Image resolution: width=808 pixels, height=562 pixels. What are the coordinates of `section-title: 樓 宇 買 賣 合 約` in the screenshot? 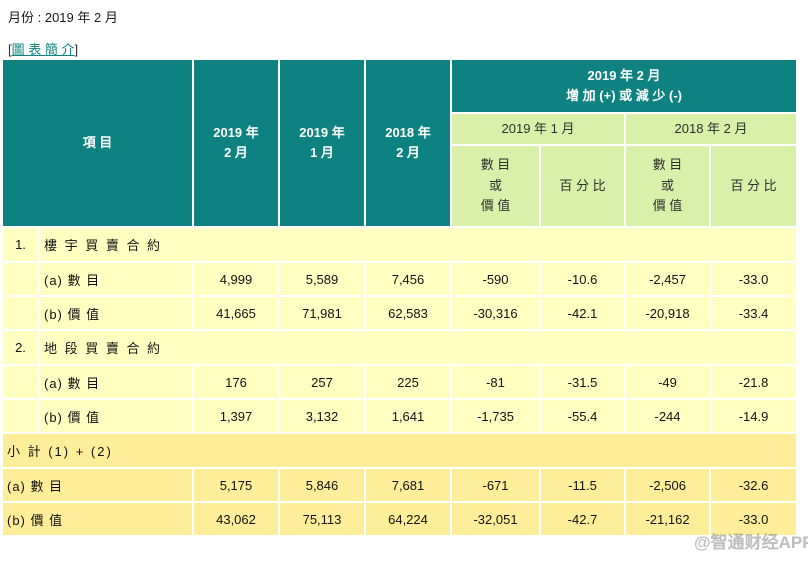 It's located at (418, 244).